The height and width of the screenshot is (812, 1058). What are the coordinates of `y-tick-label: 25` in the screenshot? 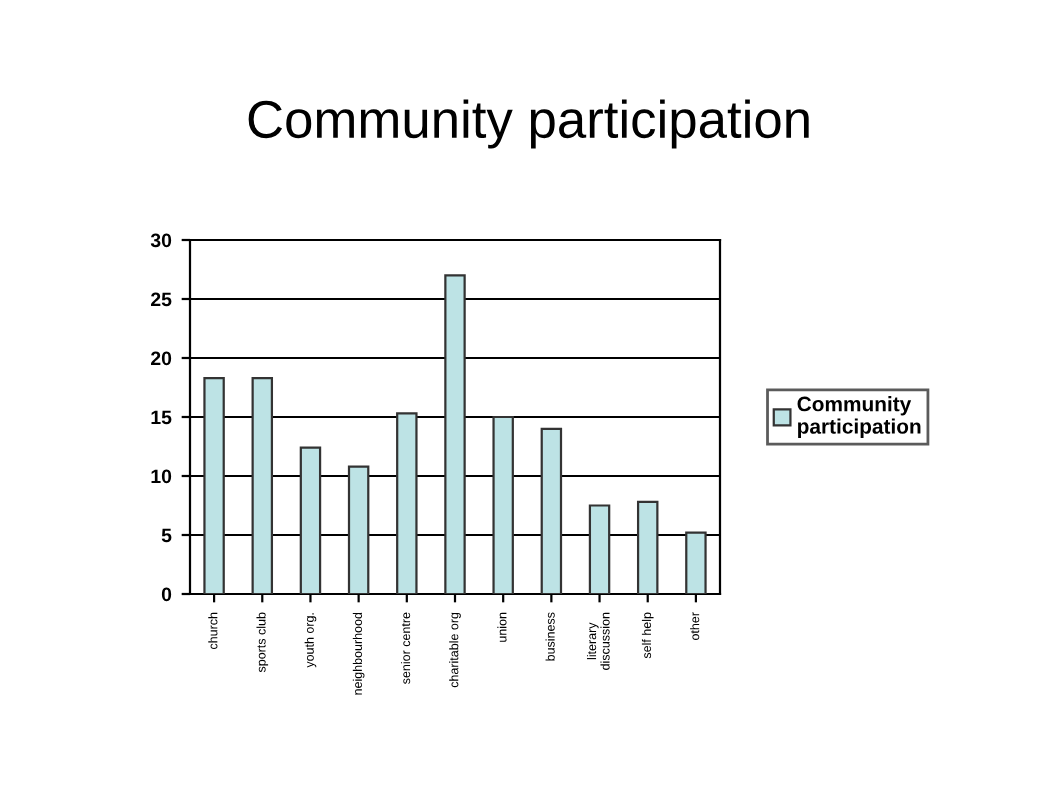 It's located at (161, 299).